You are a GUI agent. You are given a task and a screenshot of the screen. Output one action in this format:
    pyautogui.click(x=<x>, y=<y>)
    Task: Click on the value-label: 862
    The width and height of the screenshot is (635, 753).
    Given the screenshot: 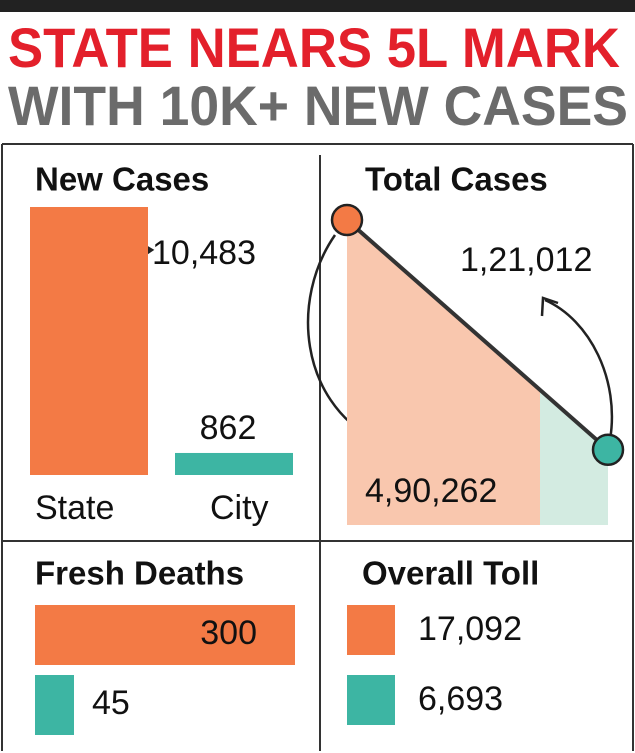 What is the action you would take?
    pyautogui.click(x=228, y=428)
    